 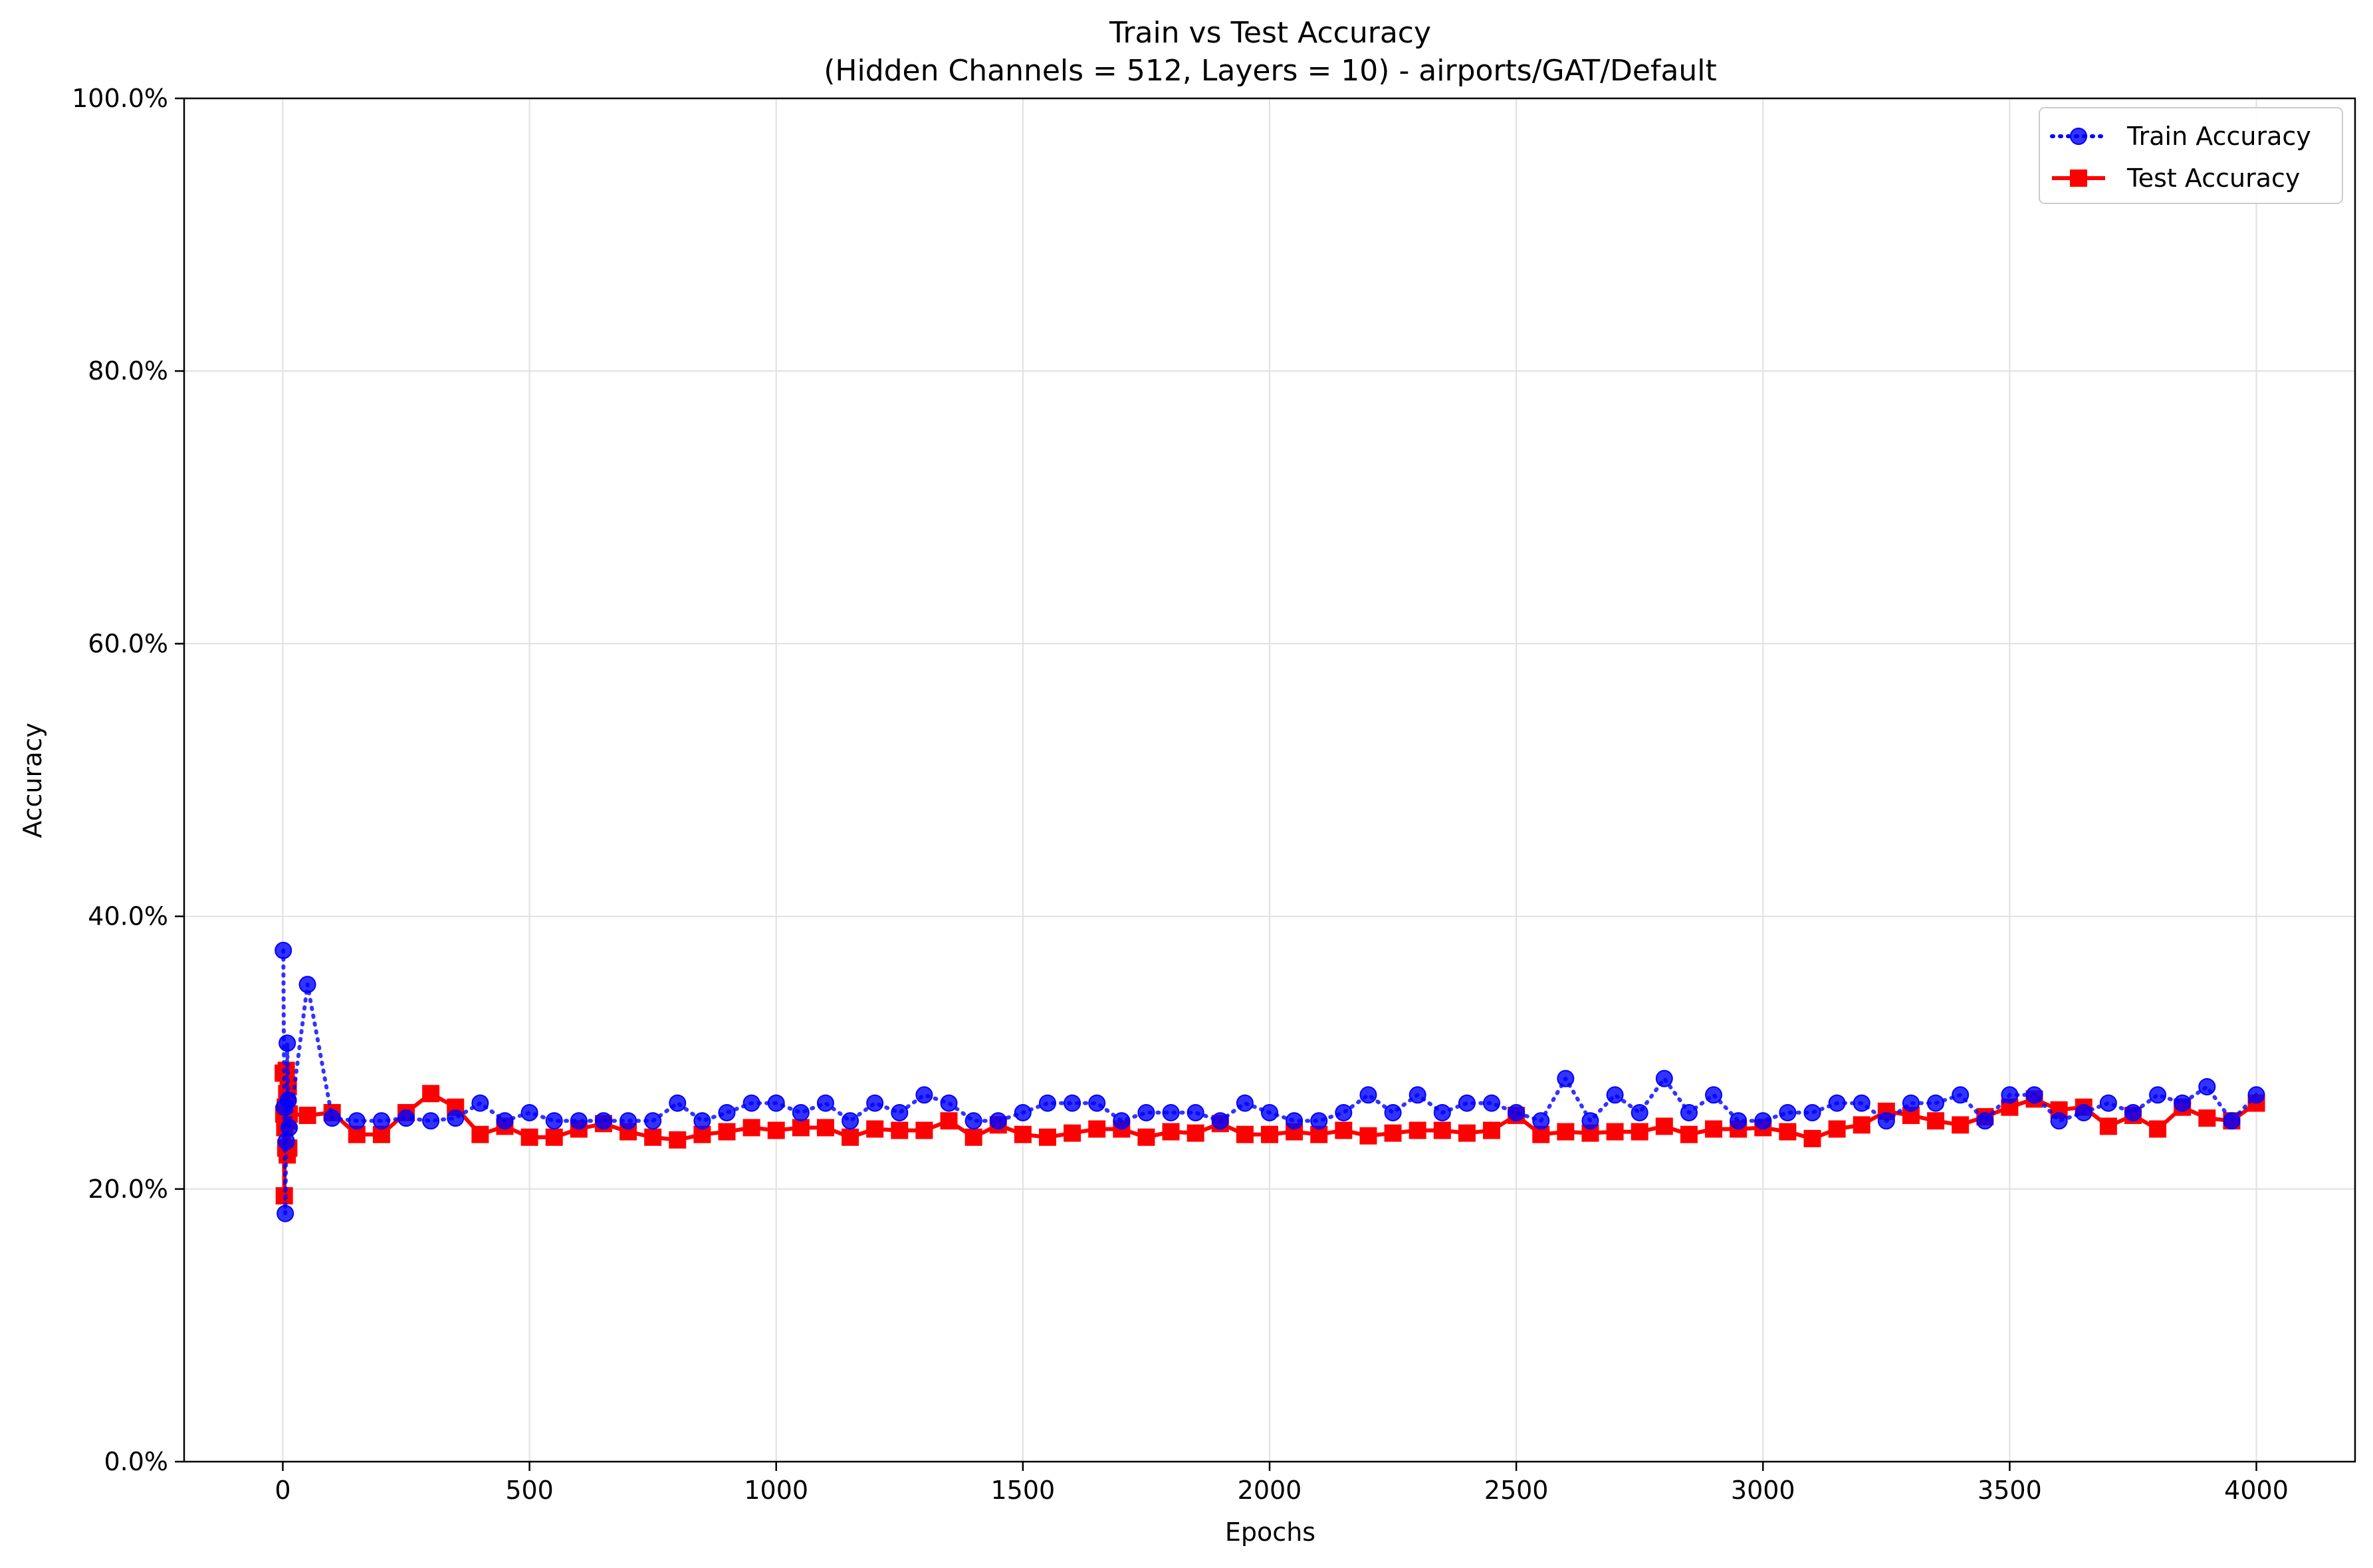 I want to click on x-tick-label: 0, so click(x=282, y=1490).